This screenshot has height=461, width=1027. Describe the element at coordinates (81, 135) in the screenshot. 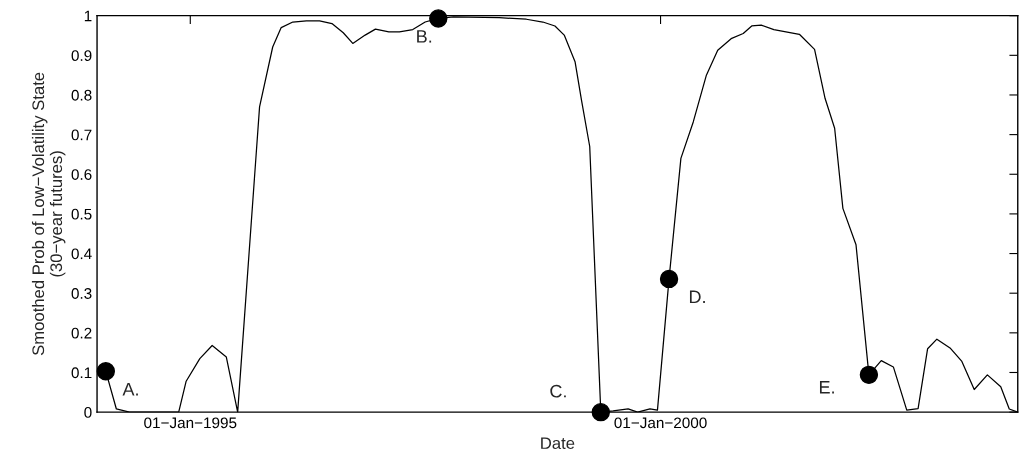

I see `y-tick-label: 0.7` at that location.